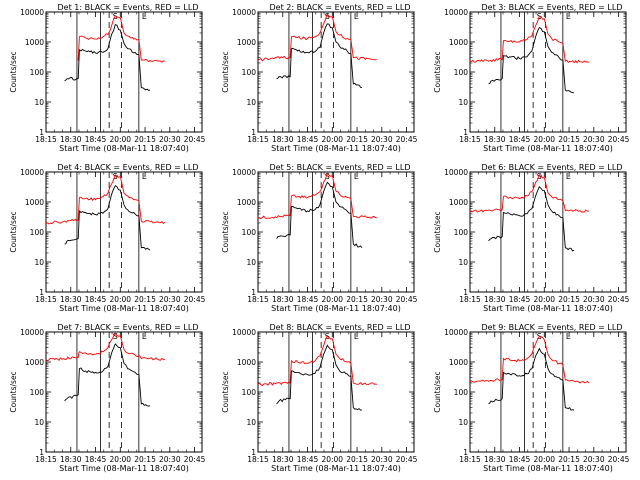 This screenshot has width=640, height=480. Describe the element at coordinates (552, 167) in the screenshot. I see `panel-title: Det 6: BLACK = Events, RED = LLD` at that location.